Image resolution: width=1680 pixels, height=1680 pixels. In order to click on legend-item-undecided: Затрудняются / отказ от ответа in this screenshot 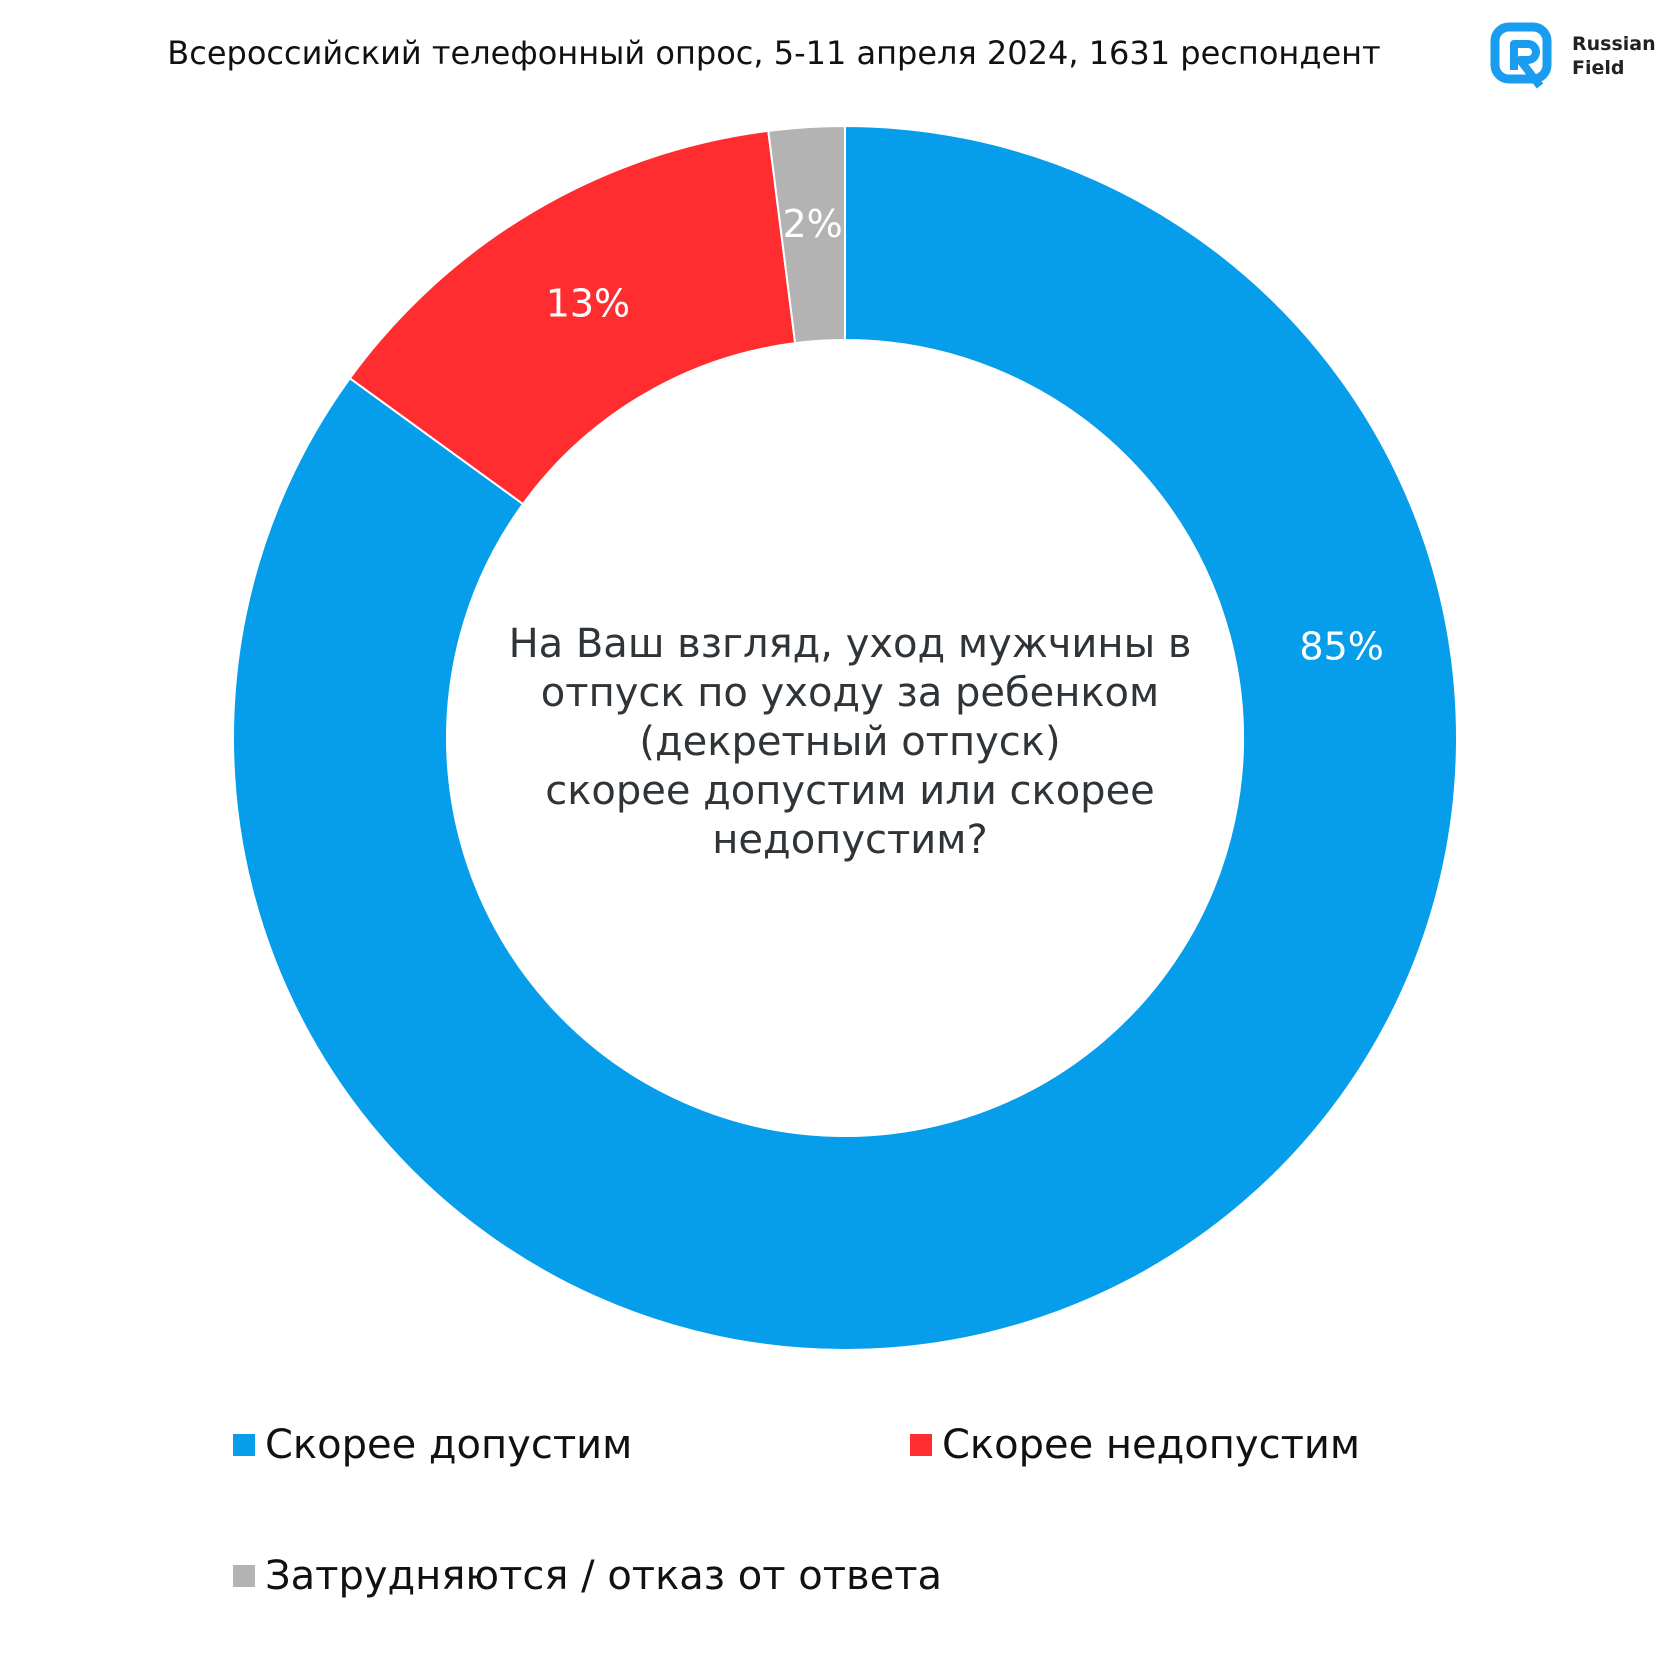, I will do `click(587, 1576)`.